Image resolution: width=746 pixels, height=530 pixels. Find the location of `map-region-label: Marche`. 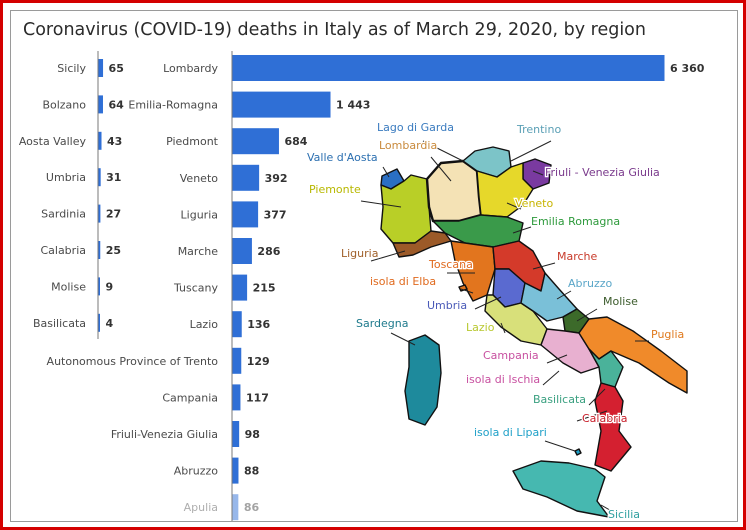

map-region-label: Marche is located at coordinates (577, 256).